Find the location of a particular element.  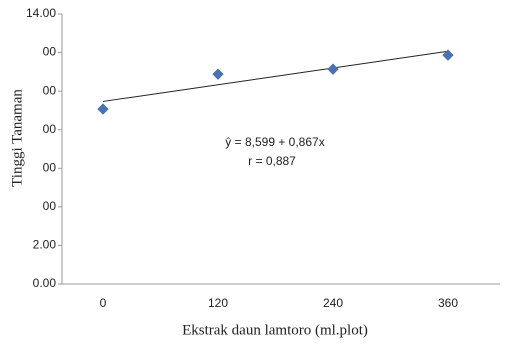

trendline is located at coordinates (275, 76).